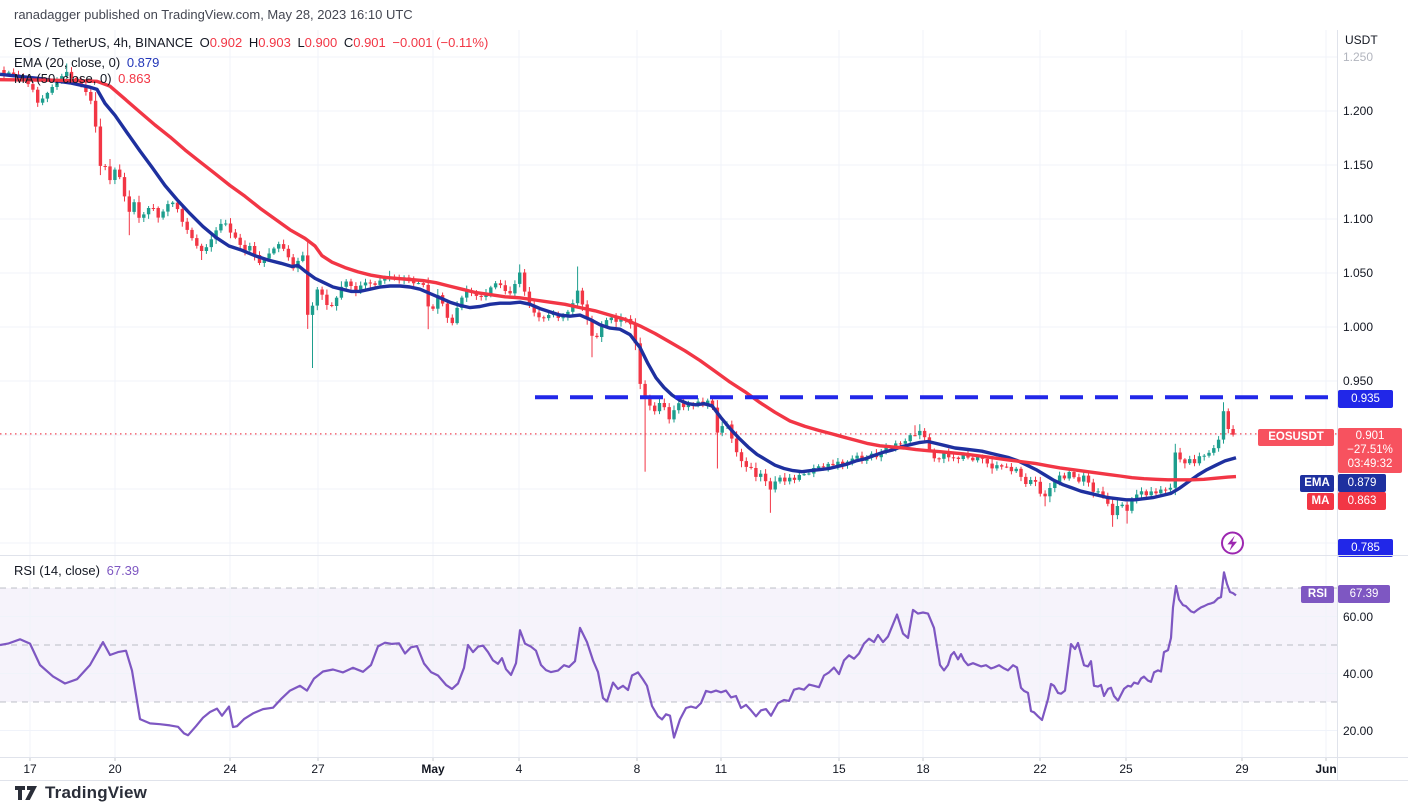 This screenshot has width=1408, height=811. I want to click on time-tick-label: 27, so click(318, 769).